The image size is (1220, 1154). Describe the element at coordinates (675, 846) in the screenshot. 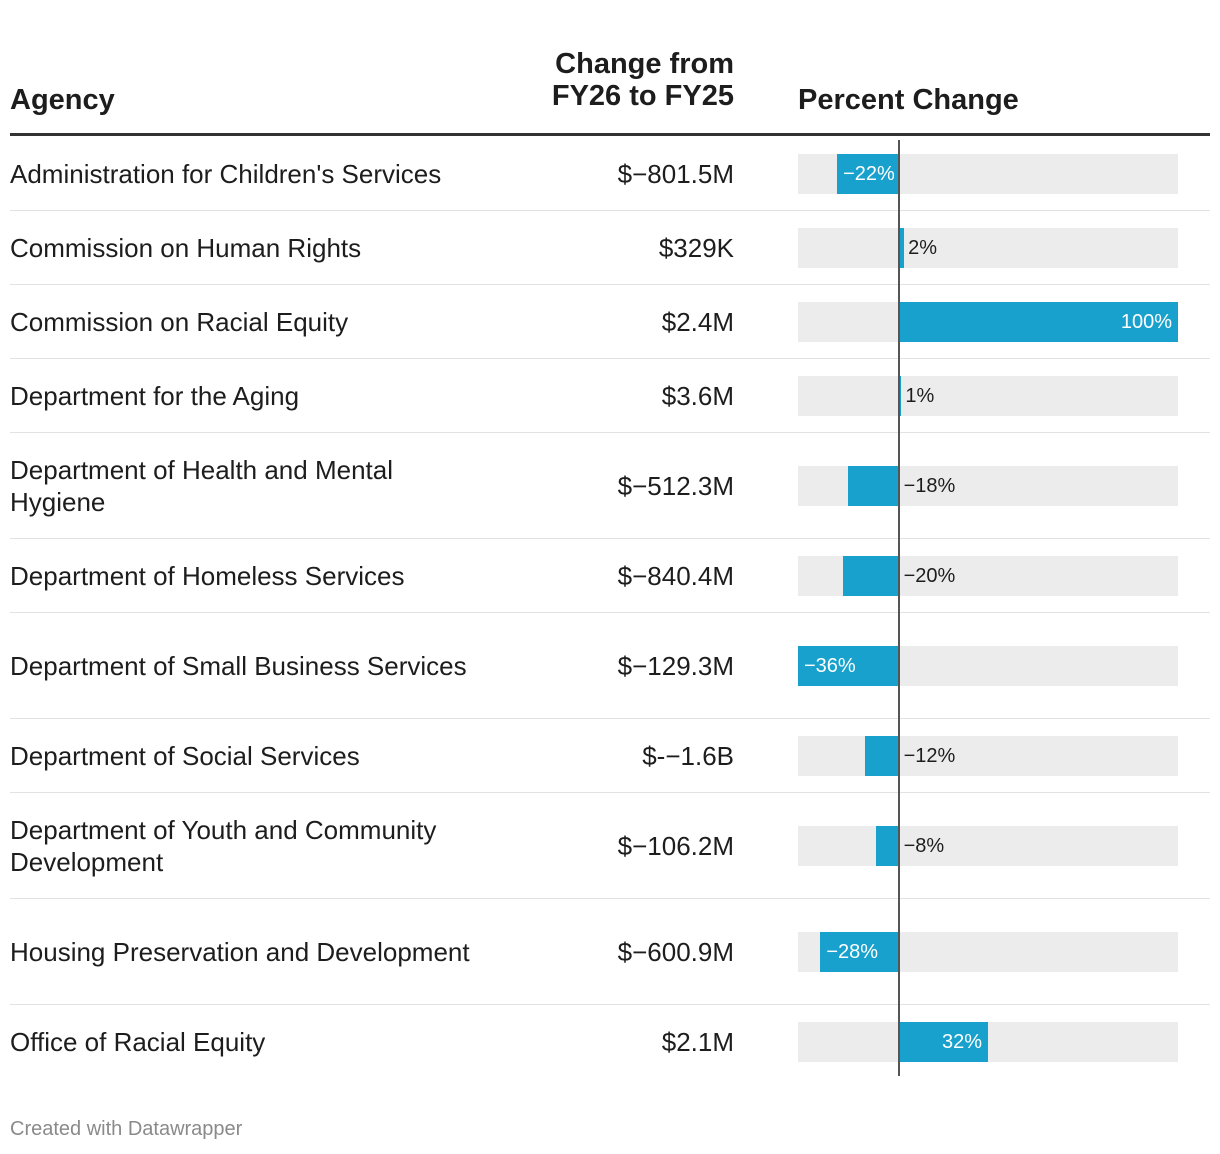

I see `change-value: $−106.2M` at that location.